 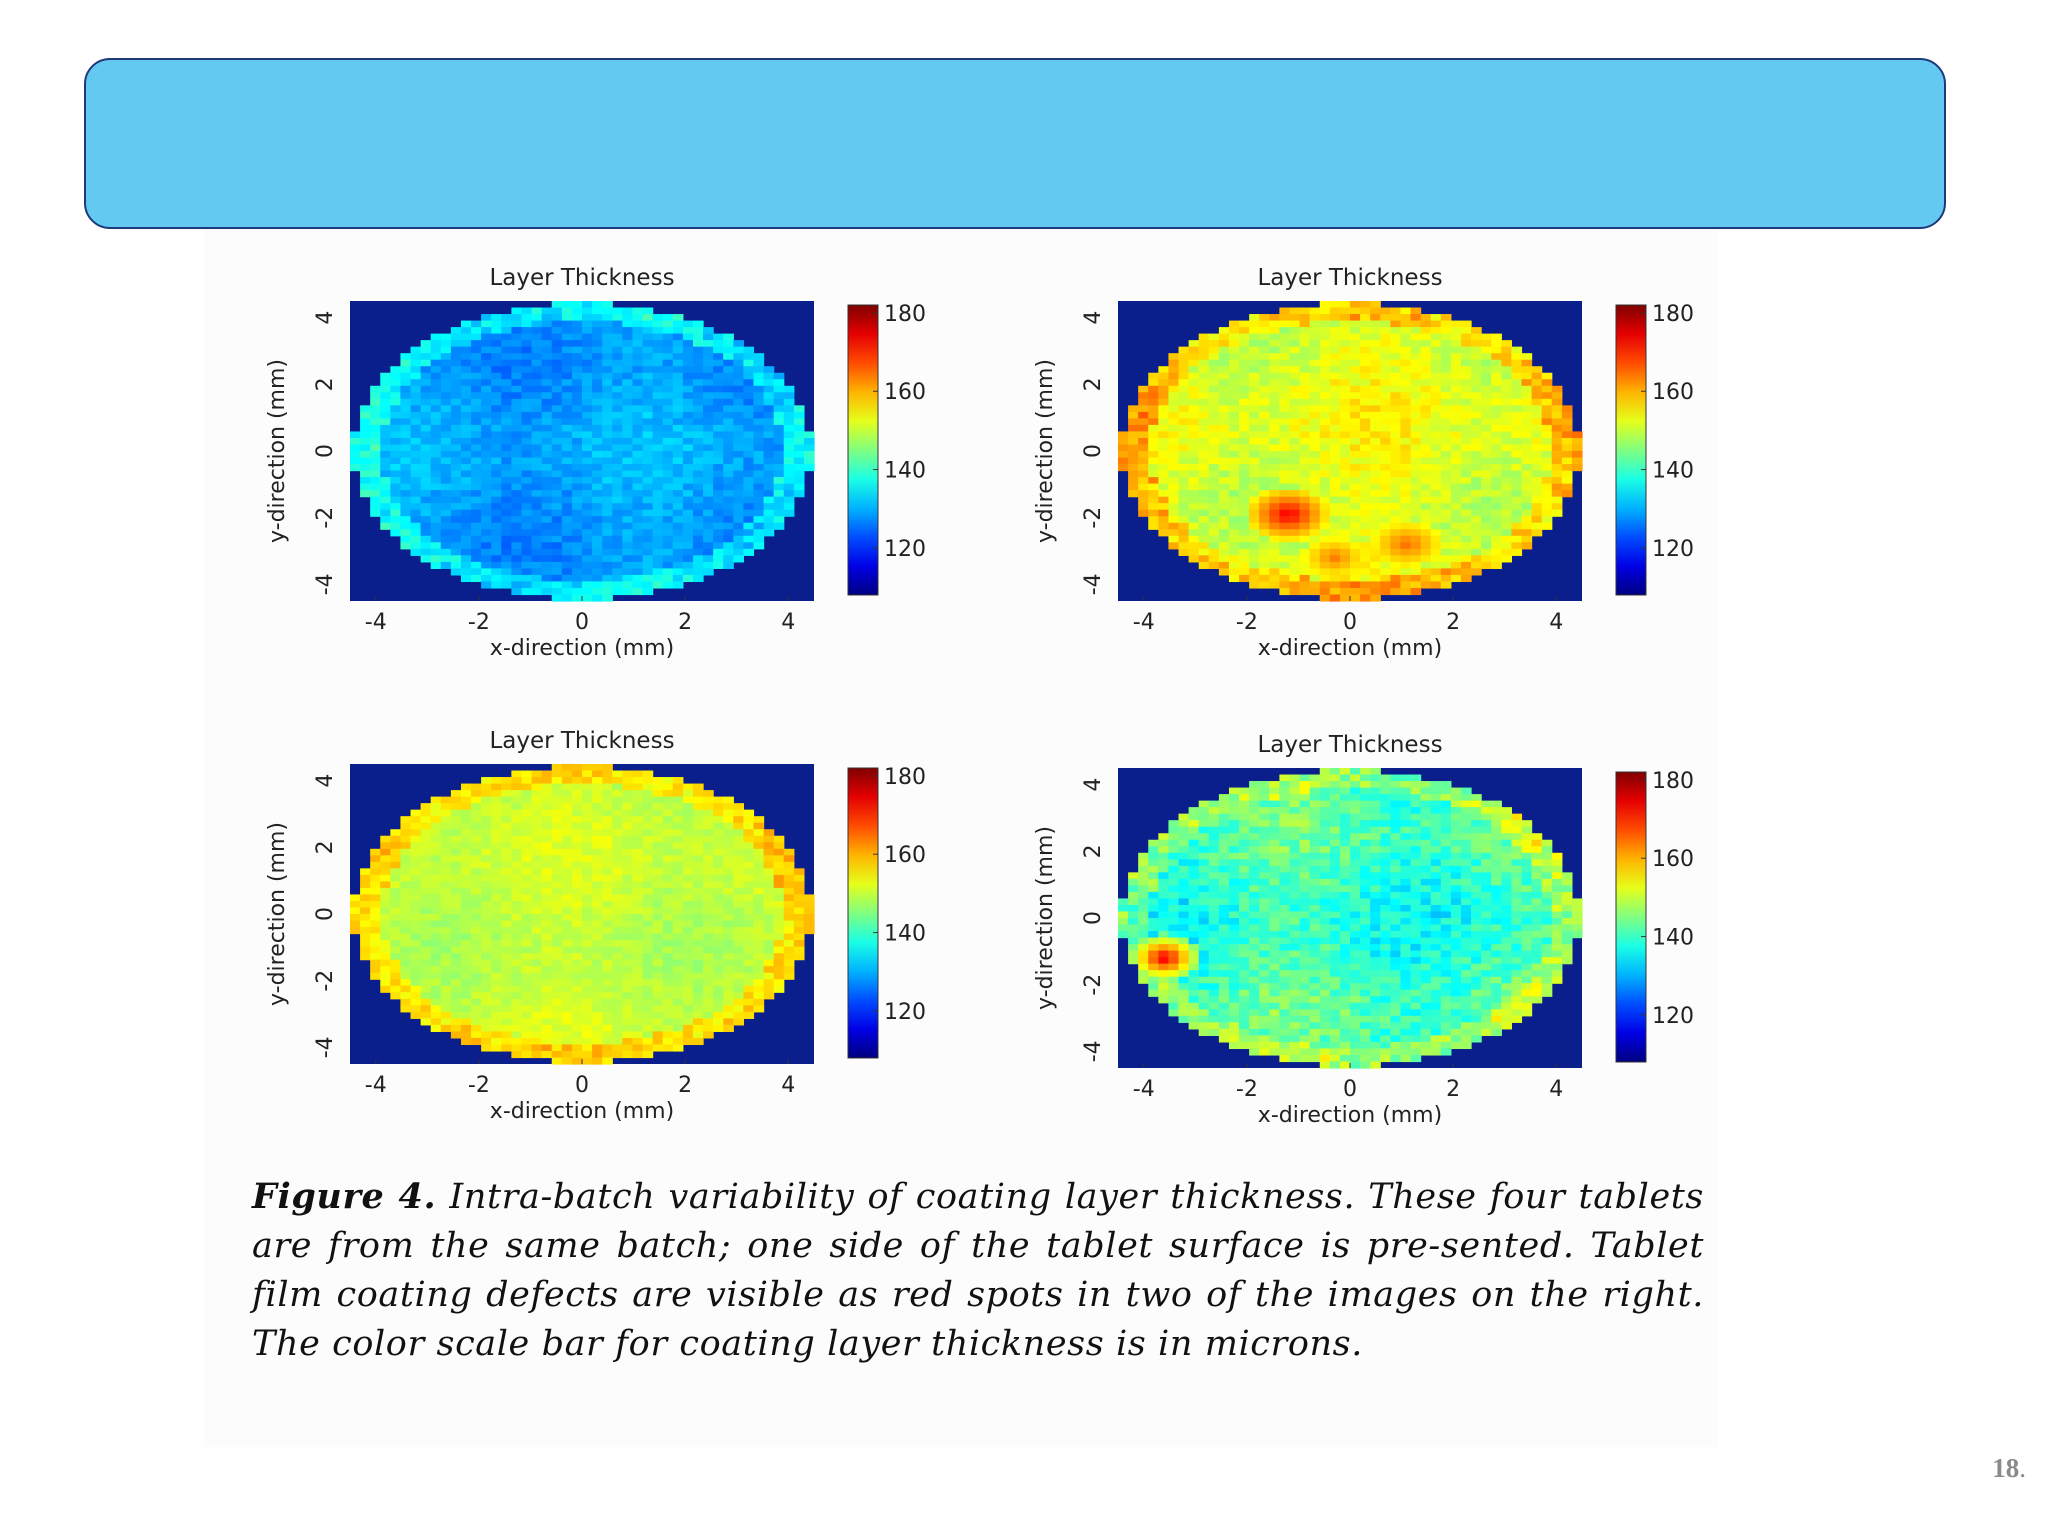 I want to click on plot-title: Layer Thickness, so click(x=1349, y=278).